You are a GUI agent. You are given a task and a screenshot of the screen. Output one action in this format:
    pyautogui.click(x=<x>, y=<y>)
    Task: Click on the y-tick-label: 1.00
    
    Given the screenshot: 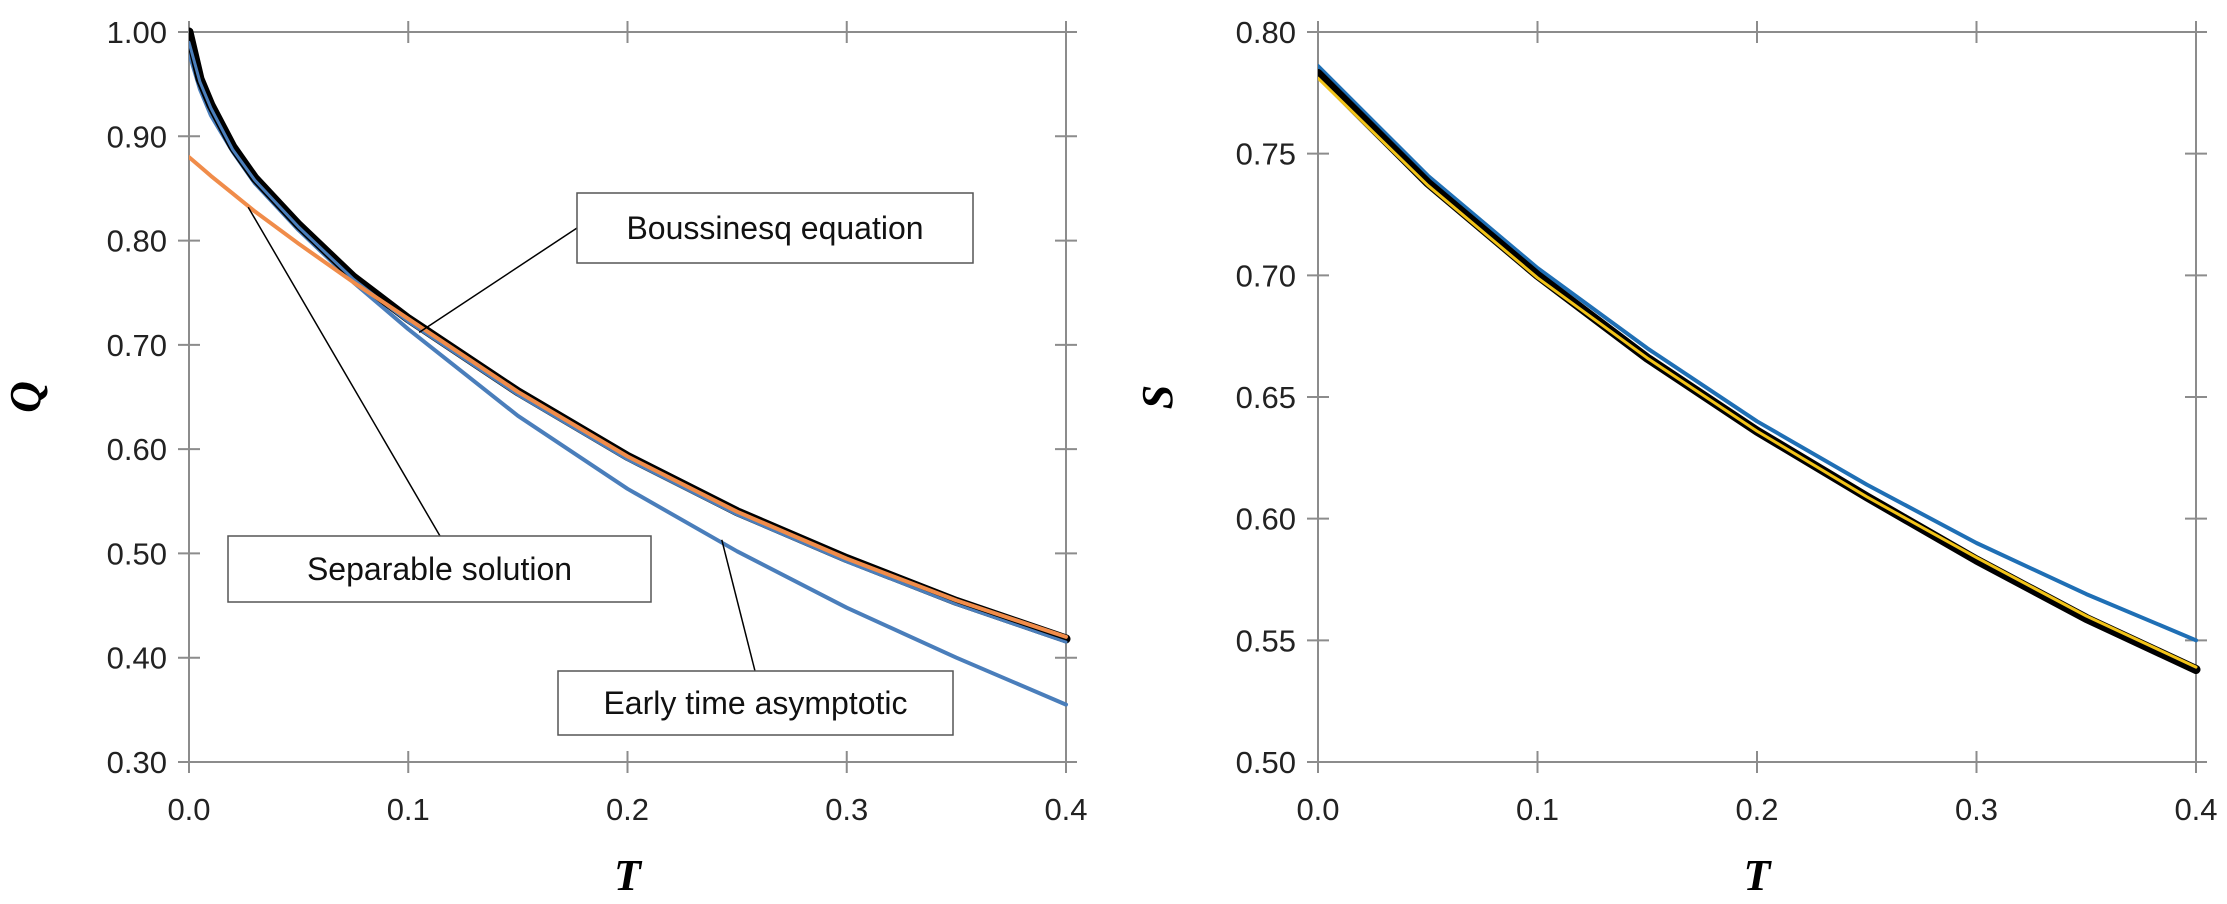 What is the action you would take?
    pyautogui.click(x=137, y=32)
    